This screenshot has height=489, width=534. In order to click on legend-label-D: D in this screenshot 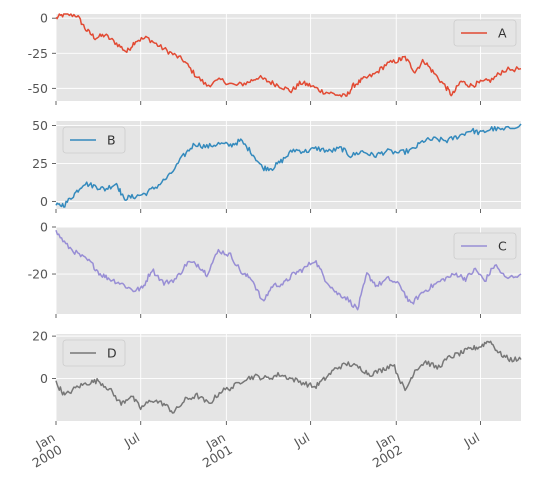, I will do `click(112, 353)`.